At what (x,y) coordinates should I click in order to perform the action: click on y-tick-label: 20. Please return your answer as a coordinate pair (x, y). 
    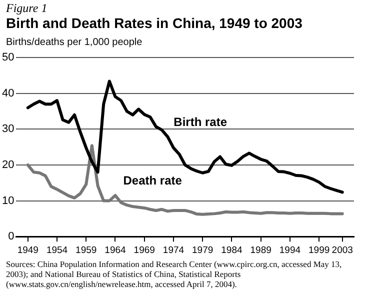
    Looking at the image, I should click on (8, 165).